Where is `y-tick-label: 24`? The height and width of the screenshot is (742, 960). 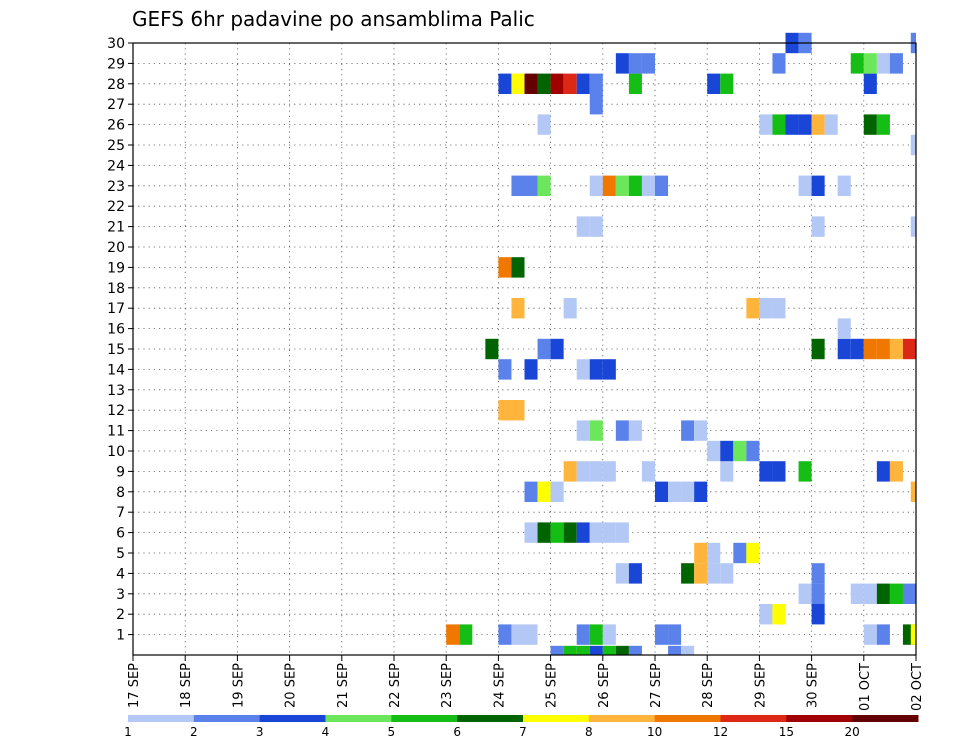 y-tick-label: 24 is located at coordinates (116, 166).